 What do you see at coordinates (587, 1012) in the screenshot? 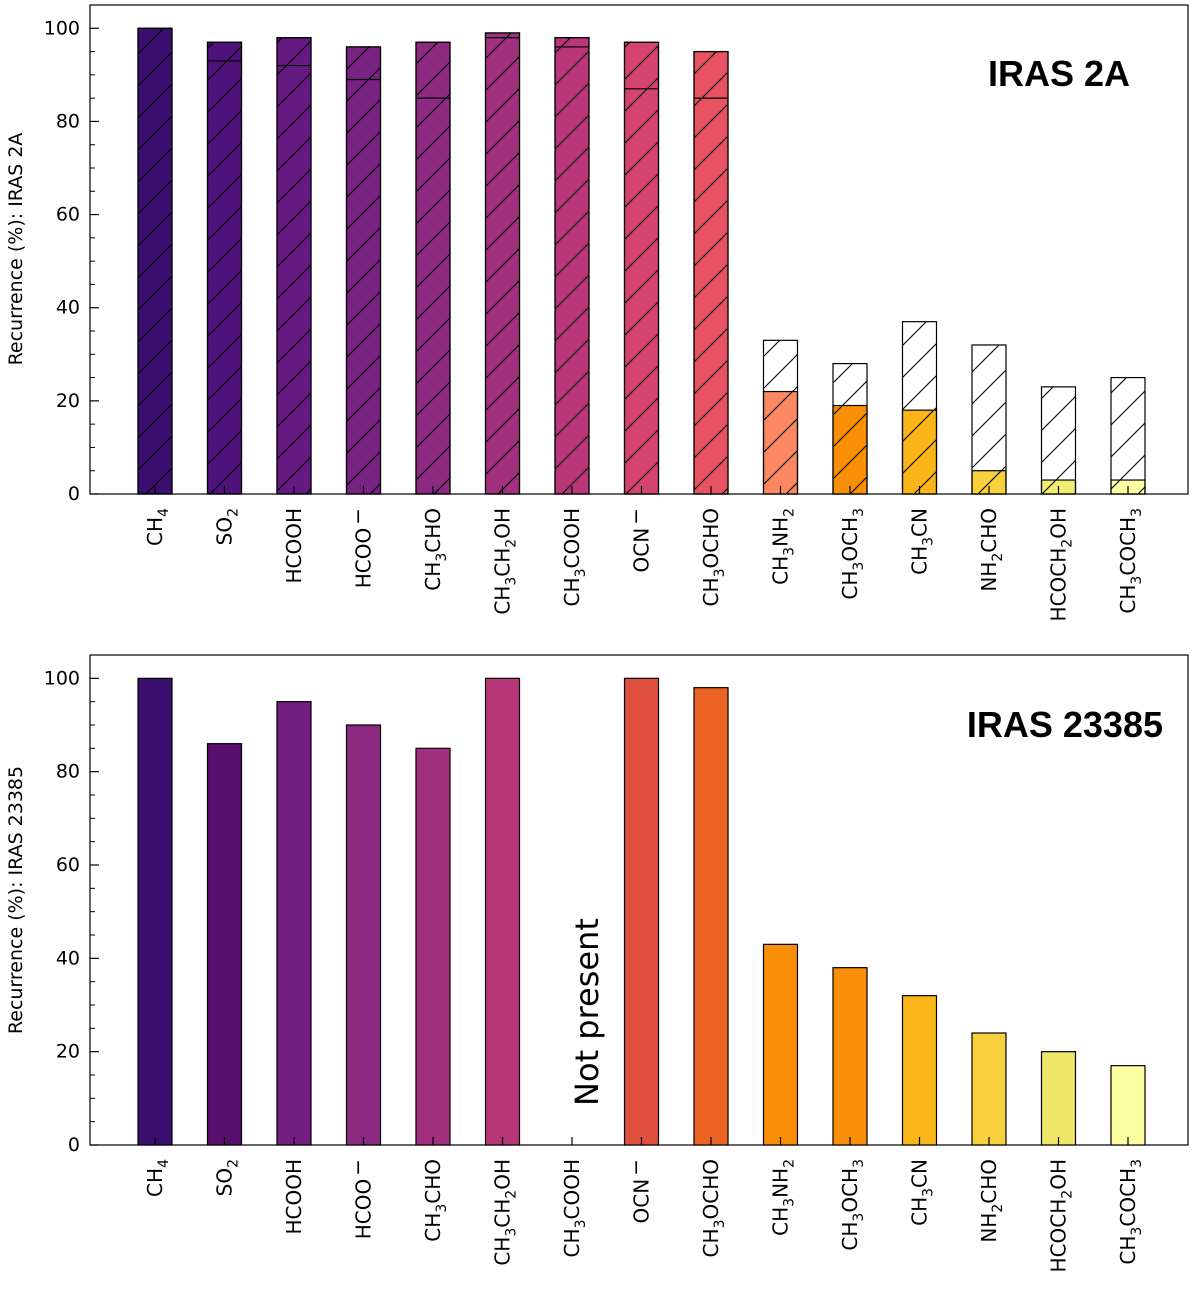
I see `not-present-annotation: Not present` at bounding box center [587, 1012].